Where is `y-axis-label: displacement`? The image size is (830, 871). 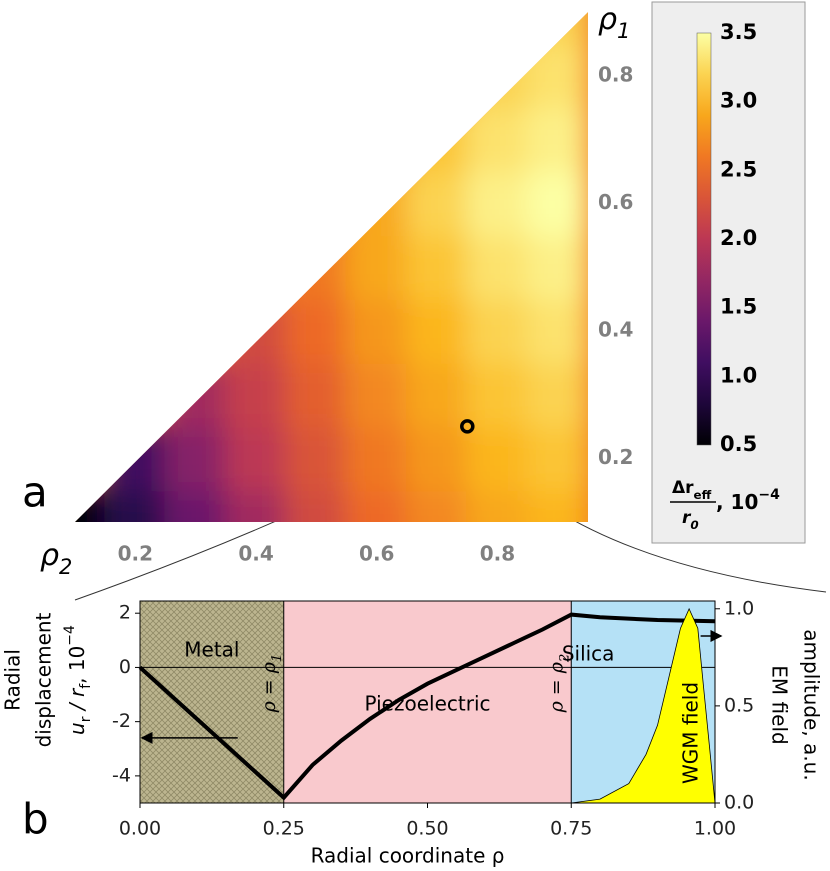
y-axis-label: displacement is located at coordinates (44, 679).